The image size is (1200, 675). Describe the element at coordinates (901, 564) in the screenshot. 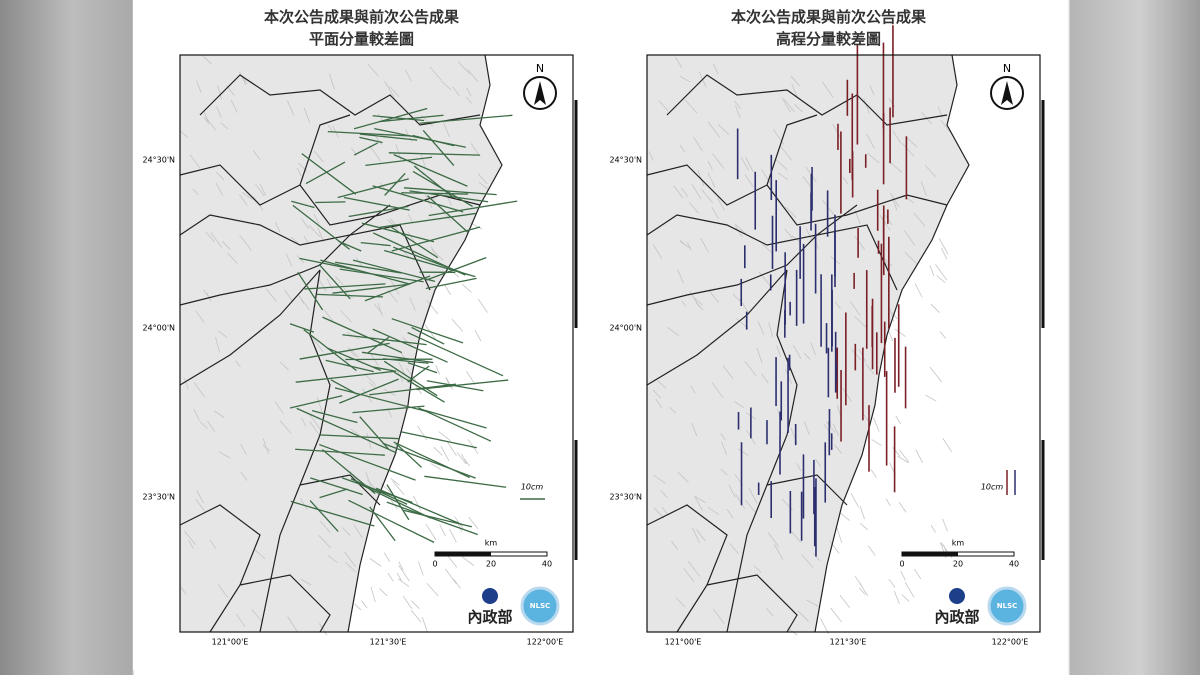

I see `scale-tick-label: 0` at that location.